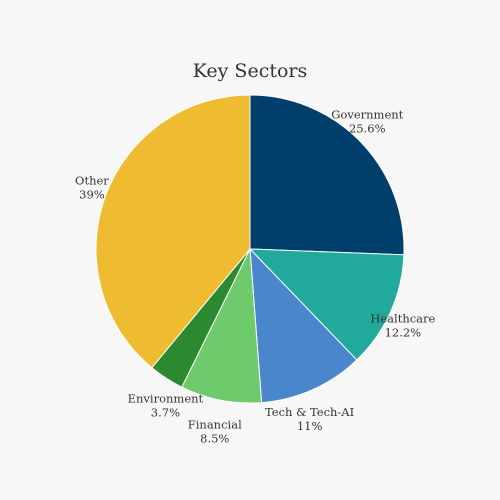 This screenshot has width=500, height=500. I want to click on slice-value-financial: 8.5%, so click(214, 439).